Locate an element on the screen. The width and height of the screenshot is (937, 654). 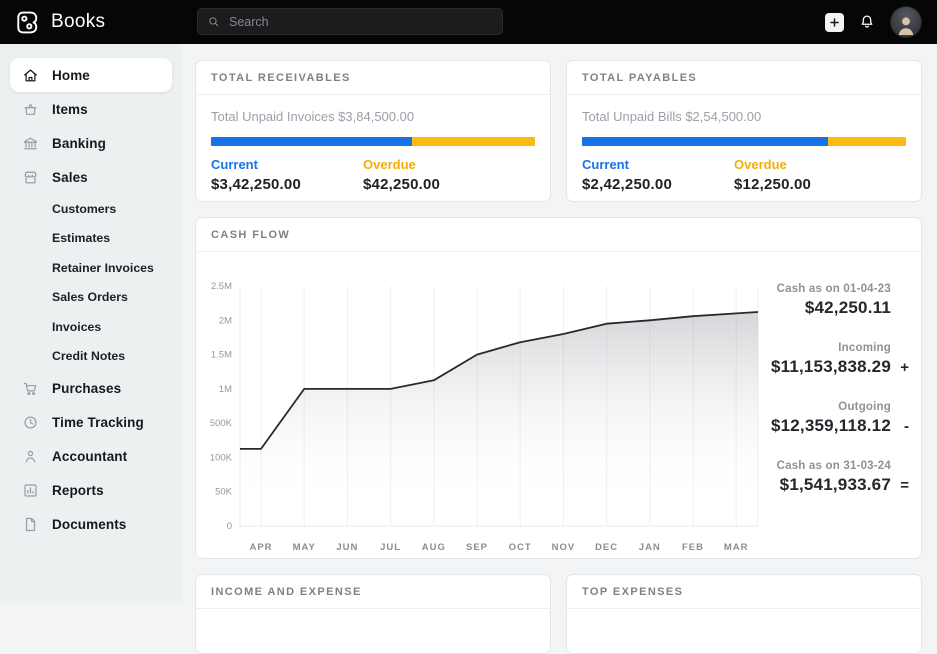
sidebar-item-label: Accountant is located at coordinates (90, 456).